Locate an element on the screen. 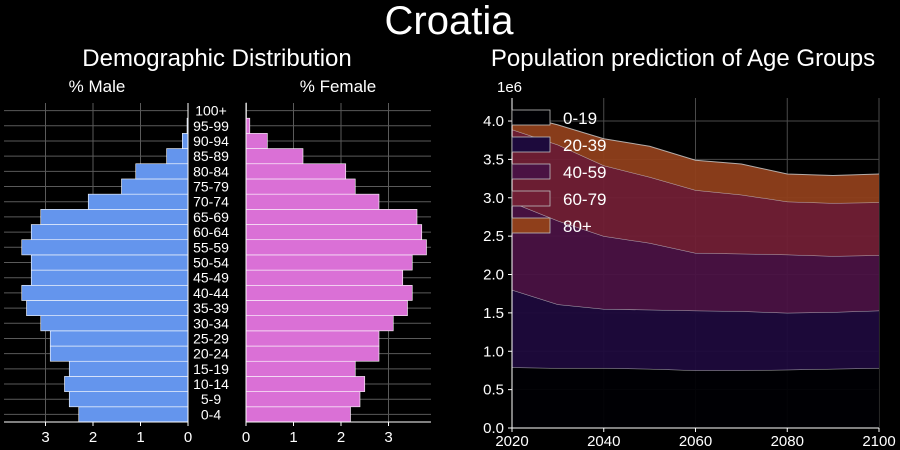 Image resolution: width=900 pixels, height=450 pixels. y-scale-label: 1e6 is located at coordinates (509, 87).